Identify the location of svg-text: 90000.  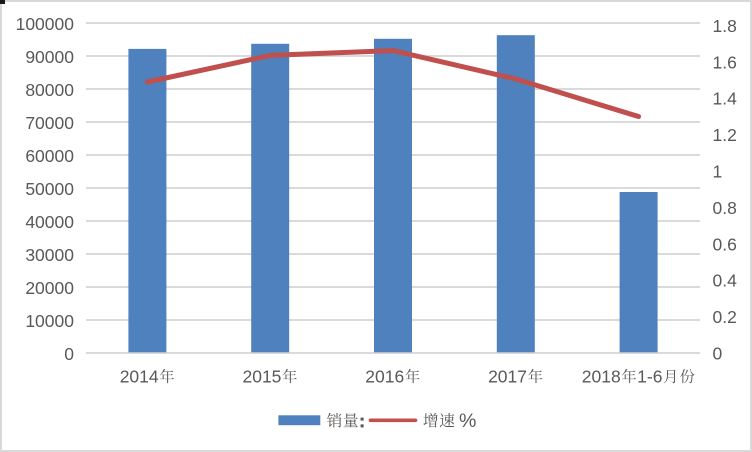
(49, 57).